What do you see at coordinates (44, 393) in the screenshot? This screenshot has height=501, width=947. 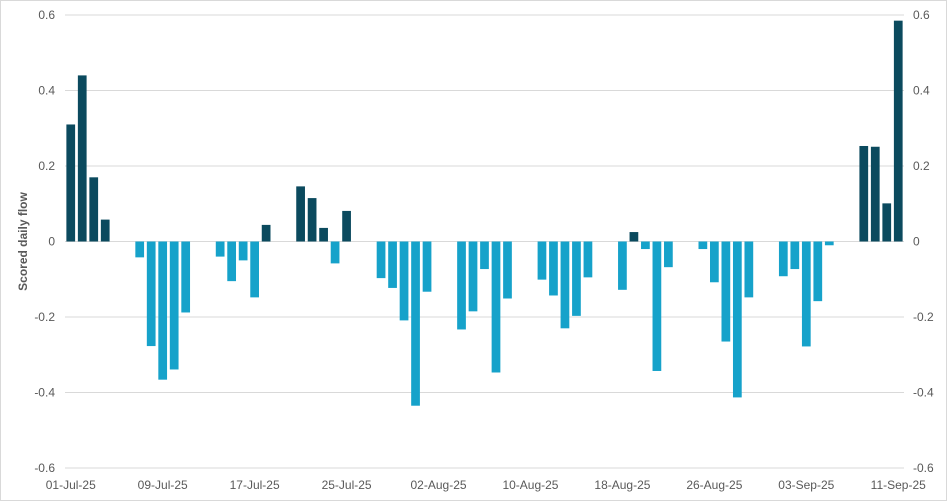 I see `y-tick-label: -0.4` at bounding box center [44, 393].